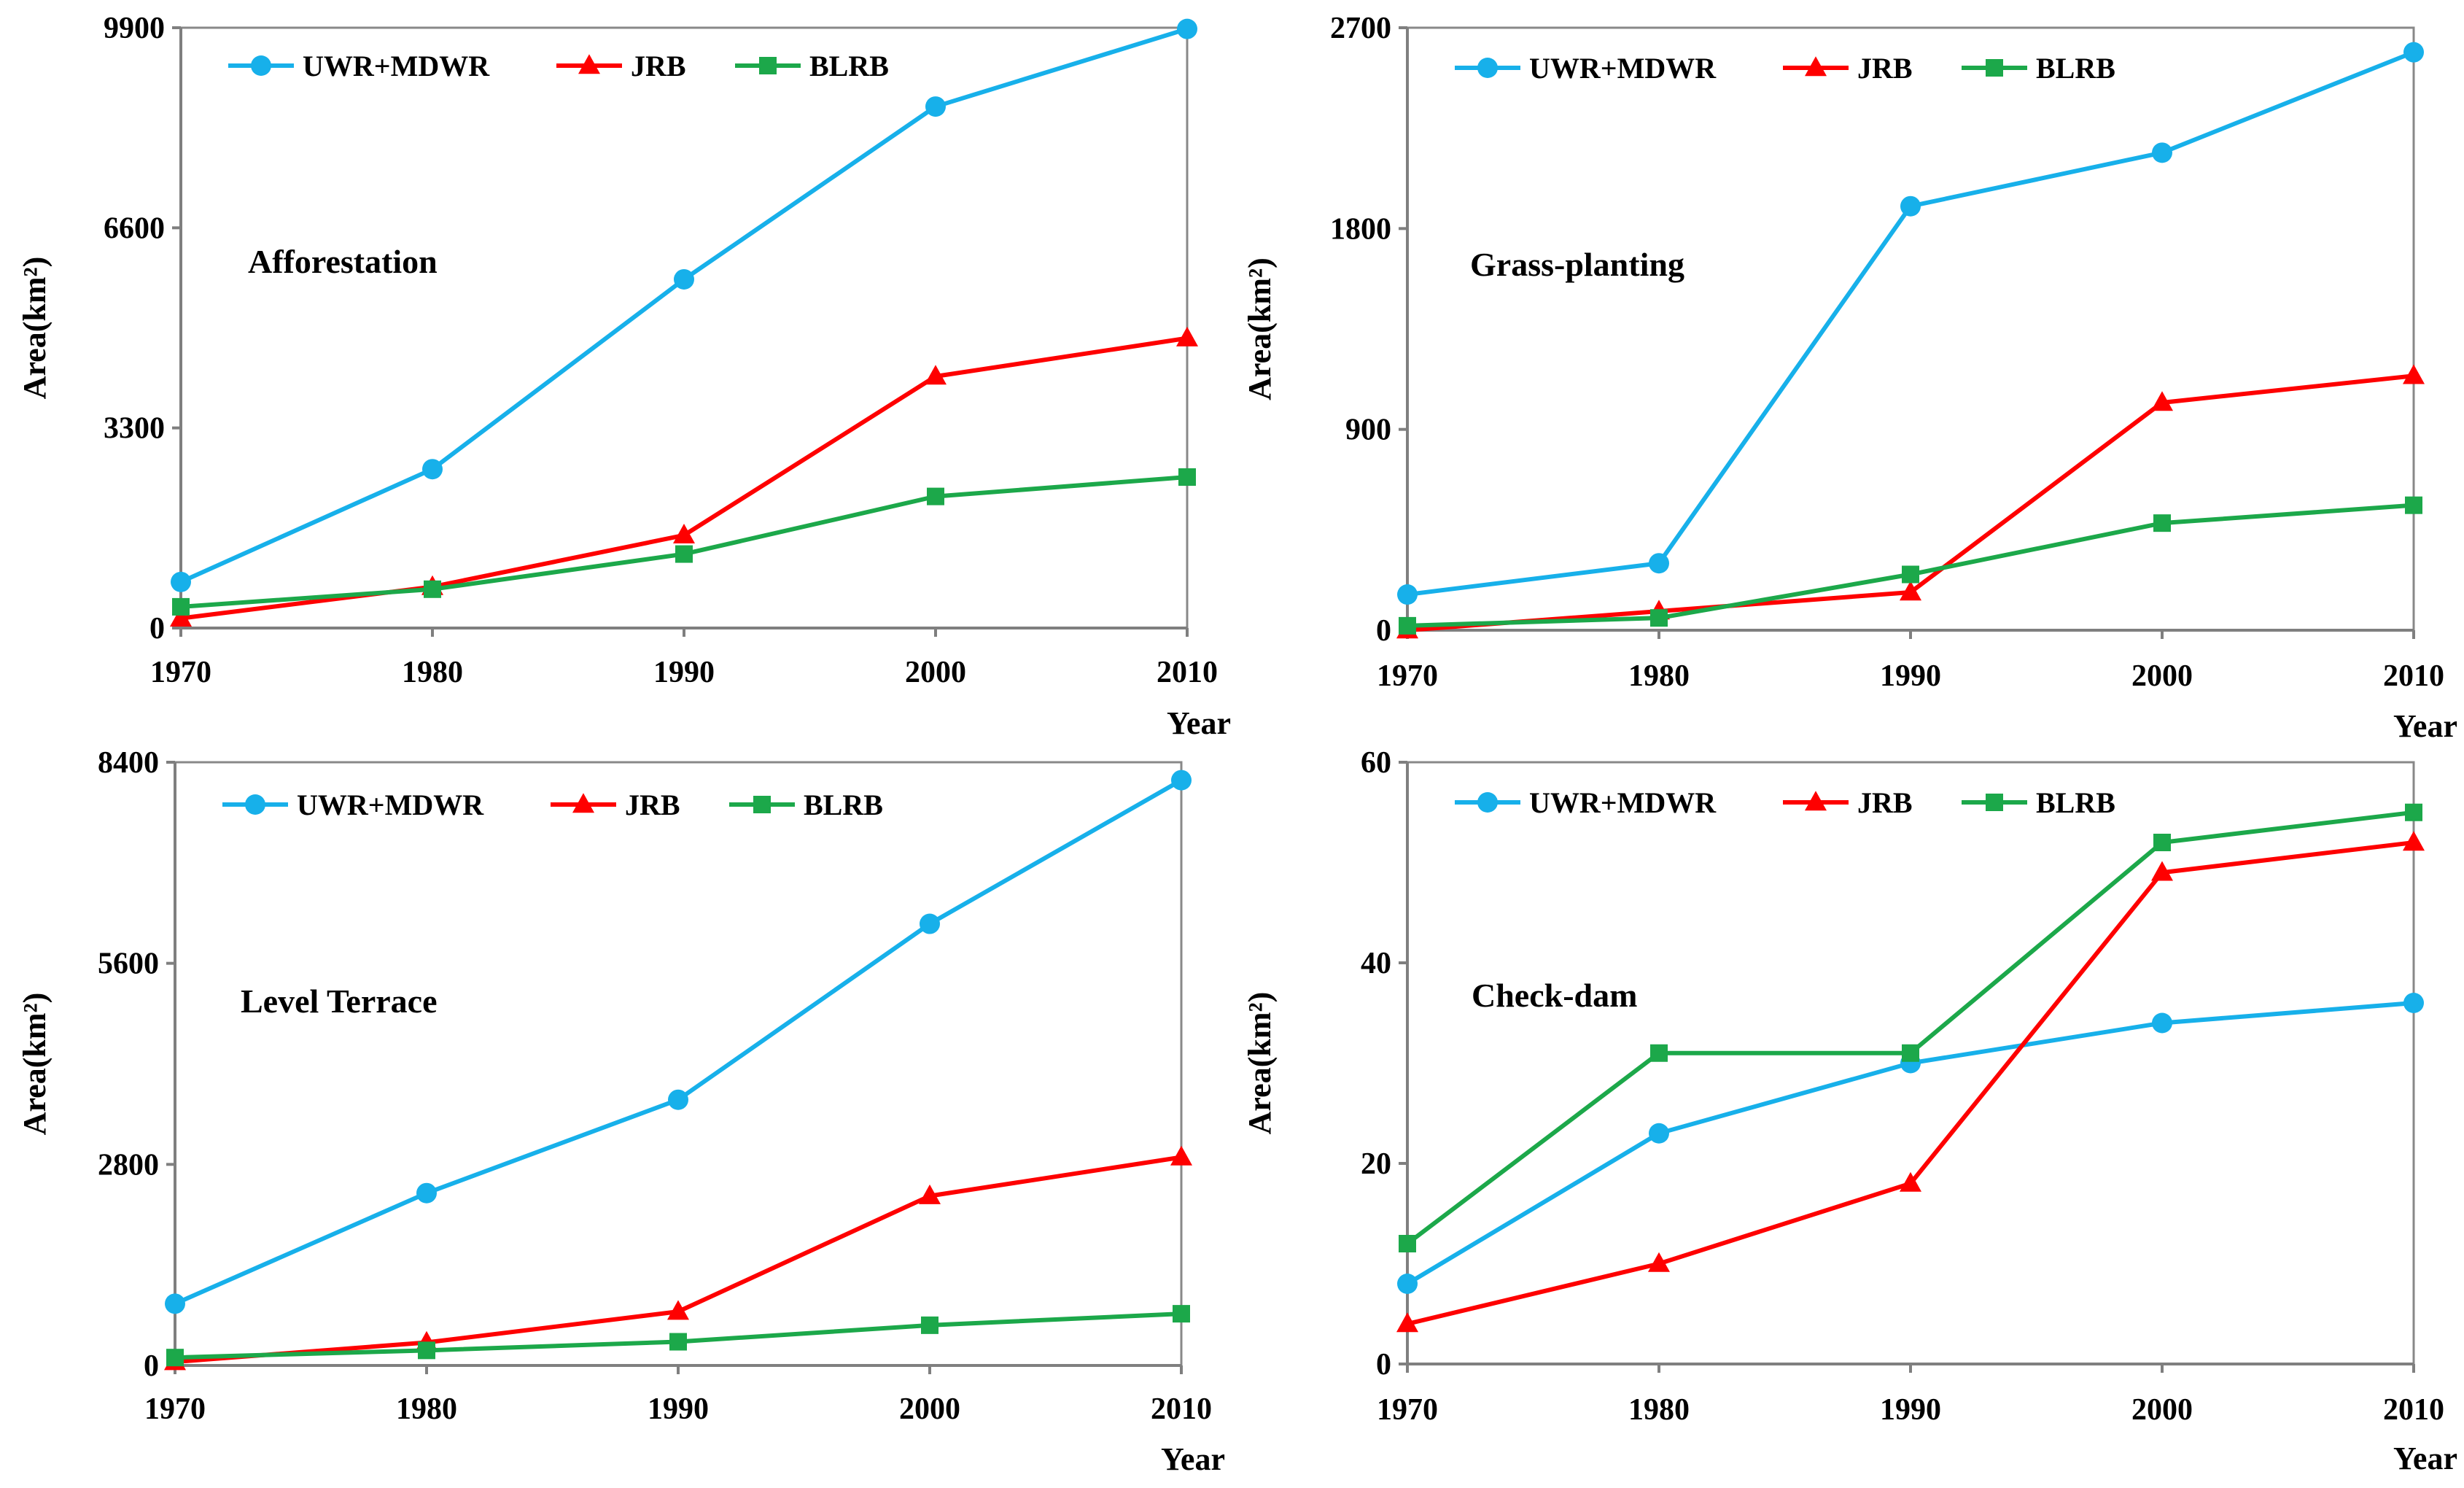 The width and height of the screenshot is (2464, 1488). Describe the element at coordinates (343, 261) in the screenshot. I see `panel-title: Afforestation` at that location.